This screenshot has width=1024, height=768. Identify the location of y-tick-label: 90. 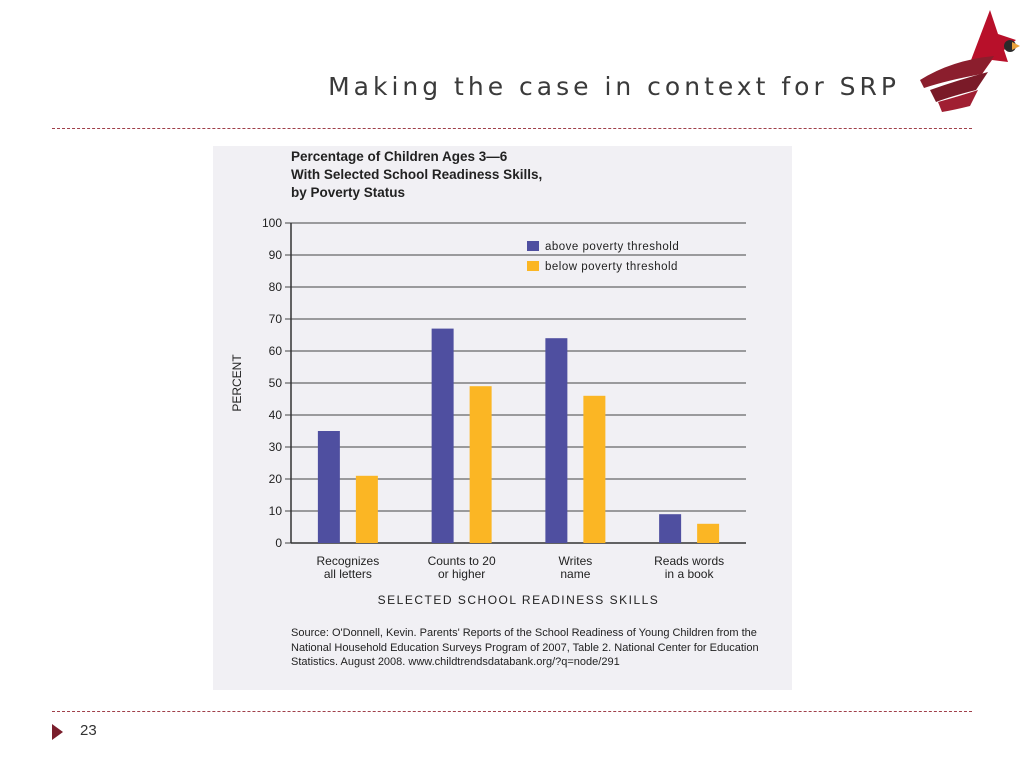
(276, 255).